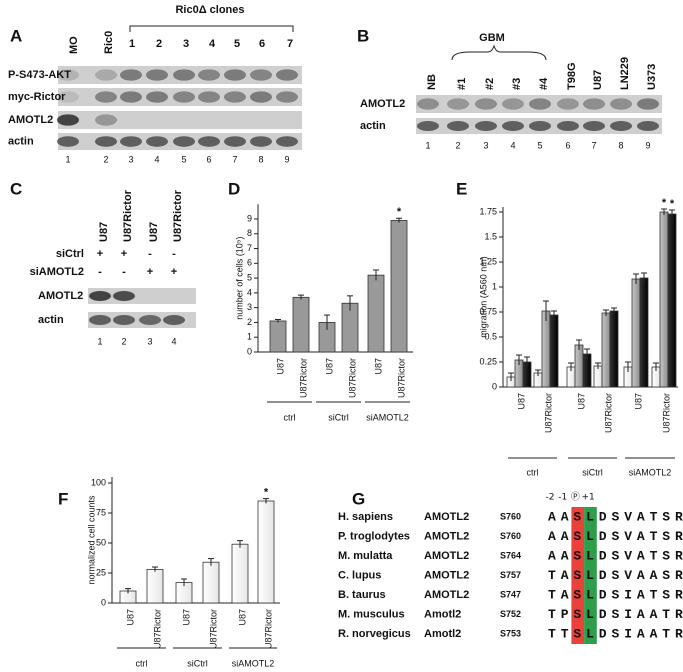  I want to click on lane-header: #1, so click(462, 84).